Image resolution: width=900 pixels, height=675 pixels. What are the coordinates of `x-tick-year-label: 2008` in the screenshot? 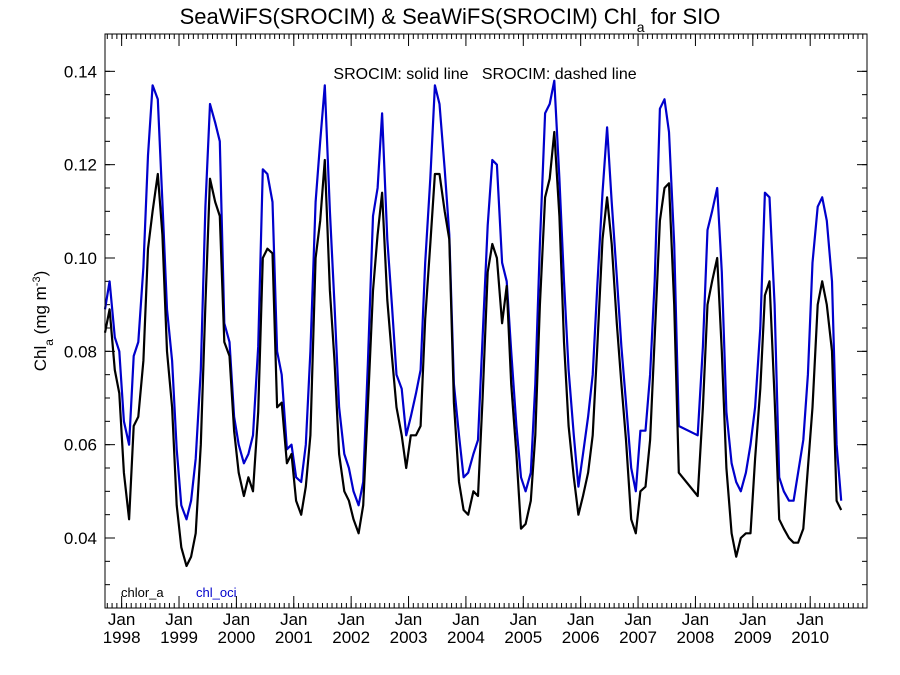 It's located at (696, 637).